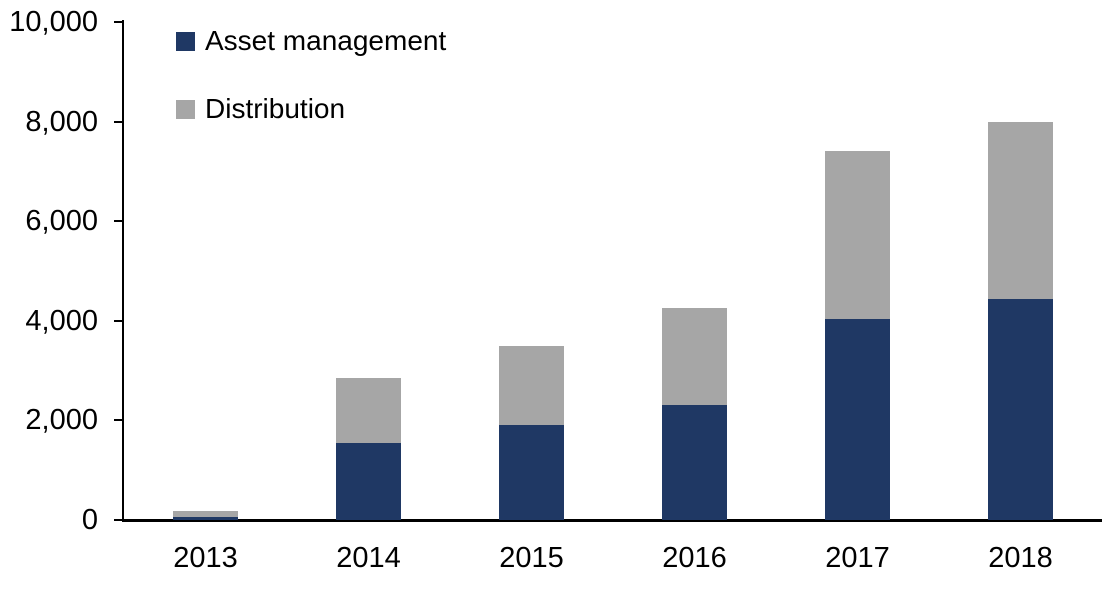  What do you see at coordinates (857, 419) in the screenshot?
I see `bar-2017-asset-management` at bounding box center [857, 419].